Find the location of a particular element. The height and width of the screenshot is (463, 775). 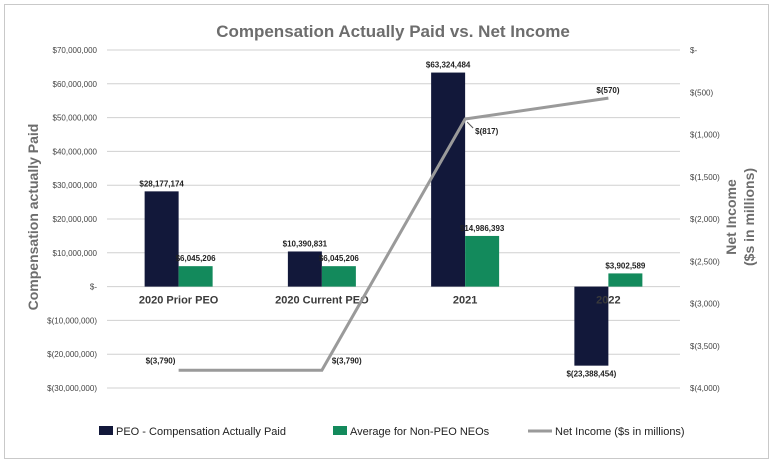

data-label-net-income: $(817) is located at coordinates (486, 131).